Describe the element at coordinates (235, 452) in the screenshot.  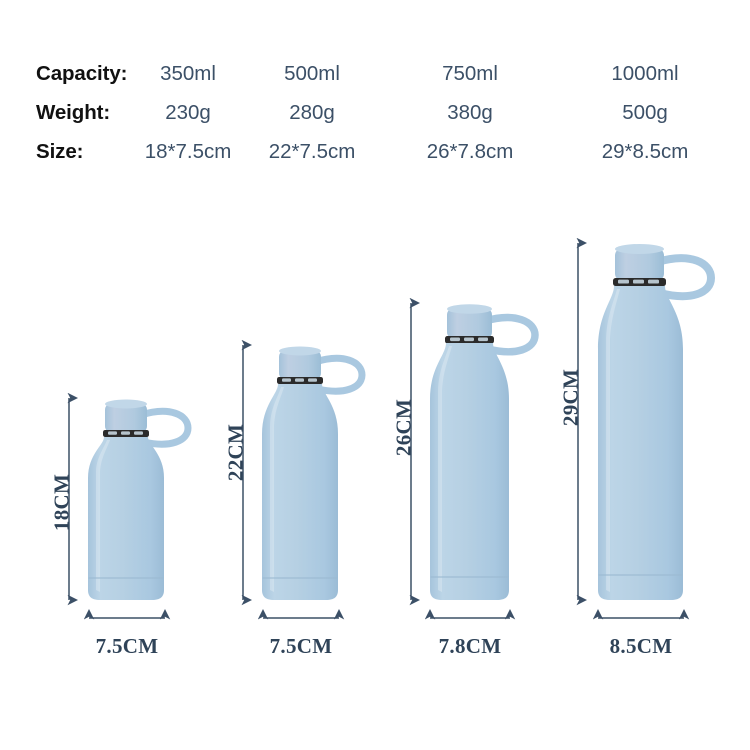
I see `height-label-500ml: 22CM` at that location.